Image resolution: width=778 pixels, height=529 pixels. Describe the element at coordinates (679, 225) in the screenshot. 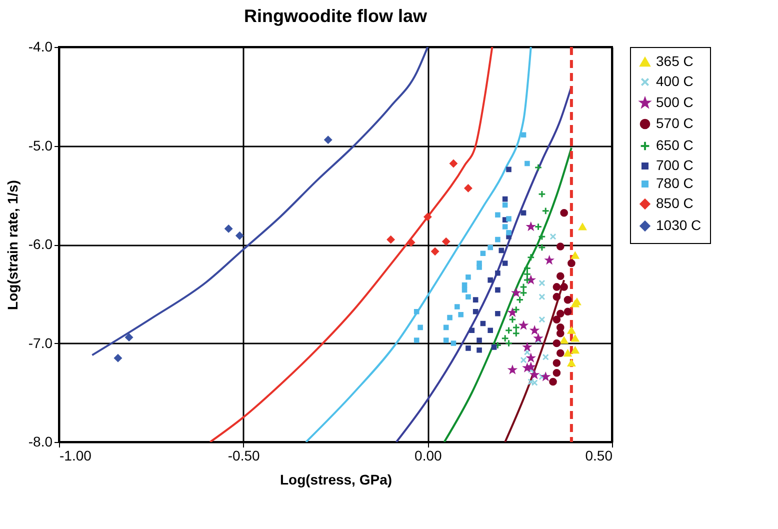

I see `legend-label: 1030 C` at that location.